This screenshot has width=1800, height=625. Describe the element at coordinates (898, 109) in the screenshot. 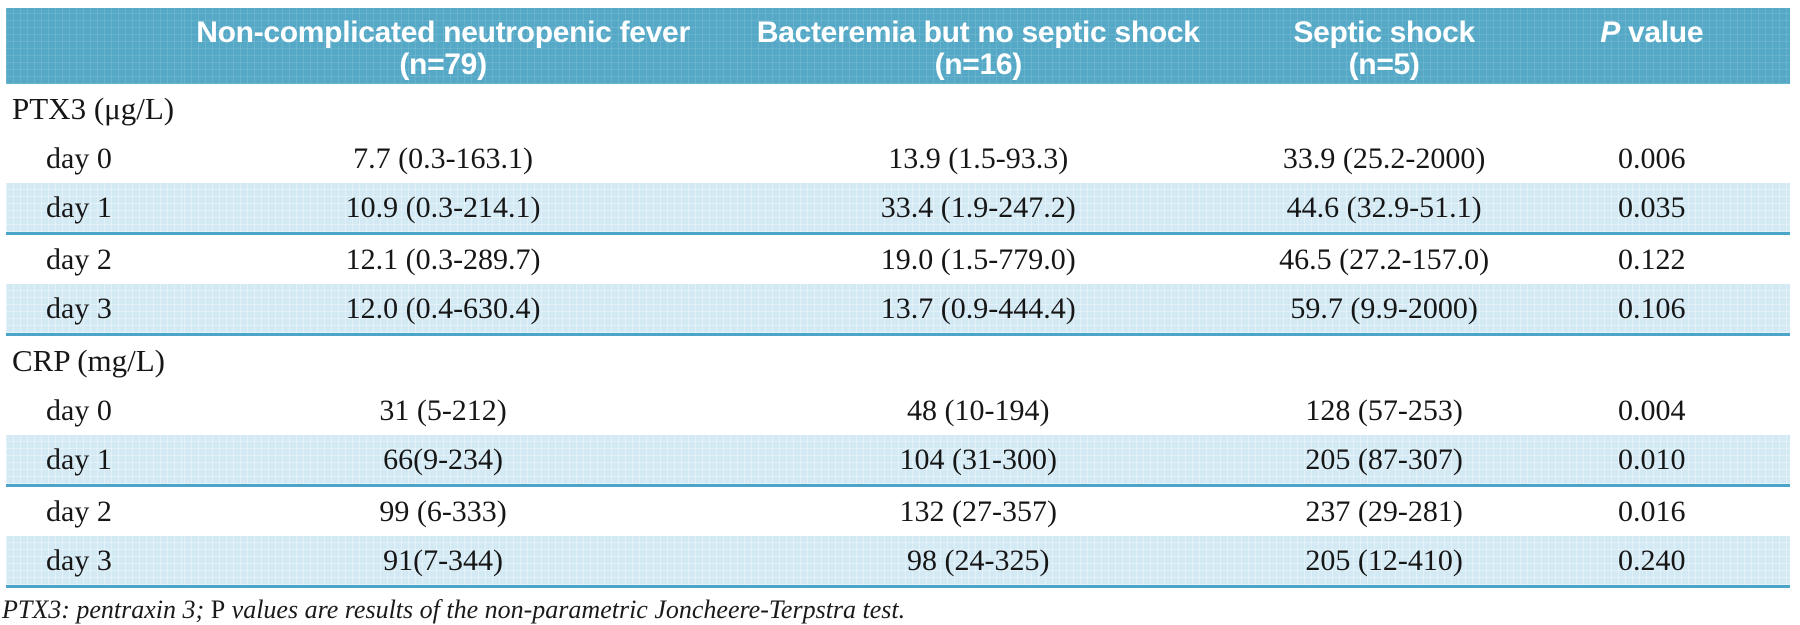

I see `section-header-row: PTX3 (μg/L)` at that location.